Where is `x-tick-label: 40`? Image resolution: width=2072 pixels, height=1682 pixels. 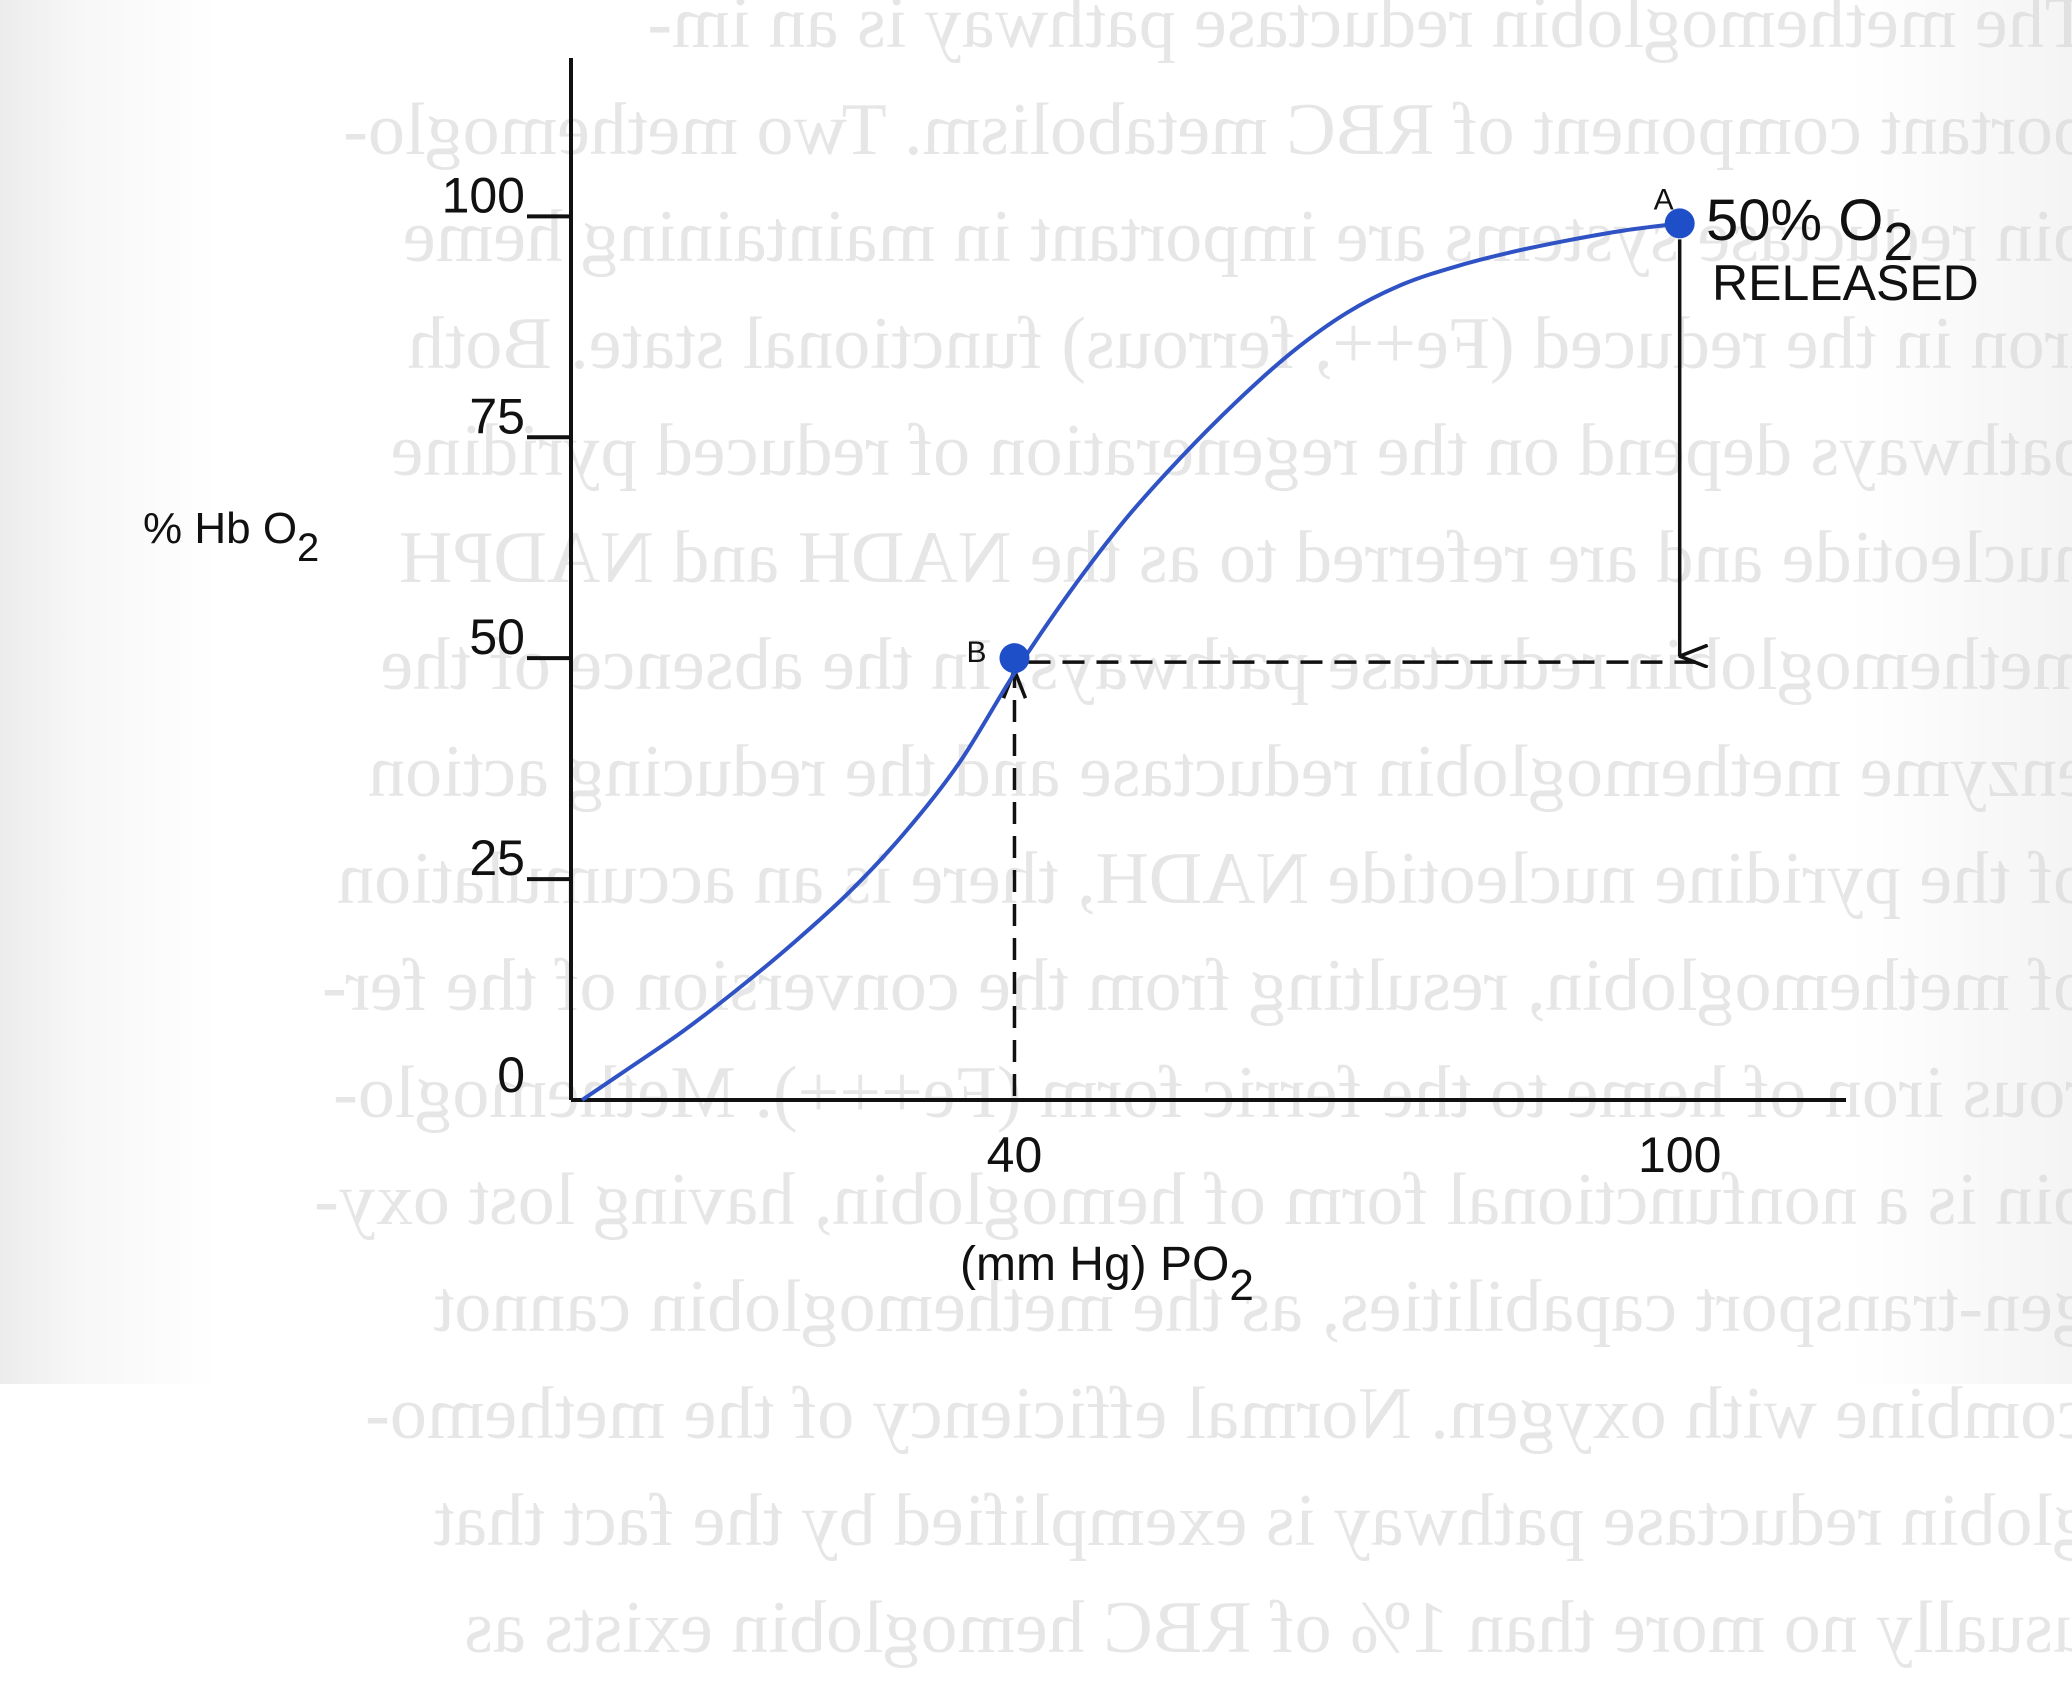 x-tick-label: 40 is located at coordinates (1015, 1155).